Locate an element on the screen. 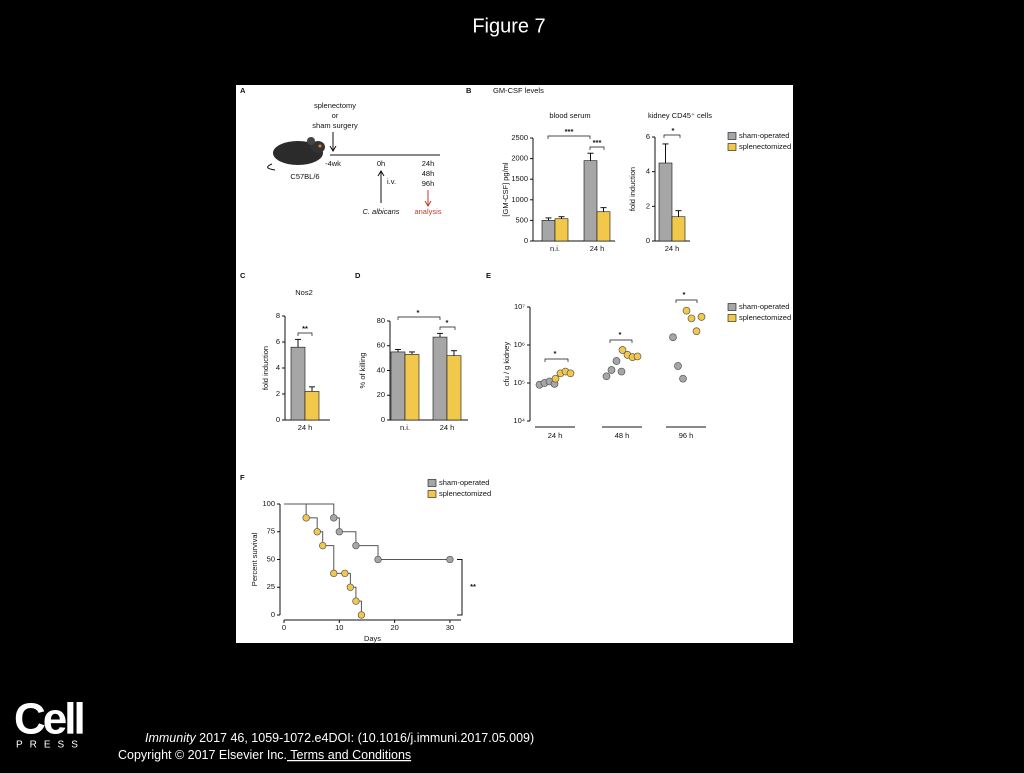 This screenshot has height=773, width=1024. y-tick-label: 500 is located at coordinates (521, 219).